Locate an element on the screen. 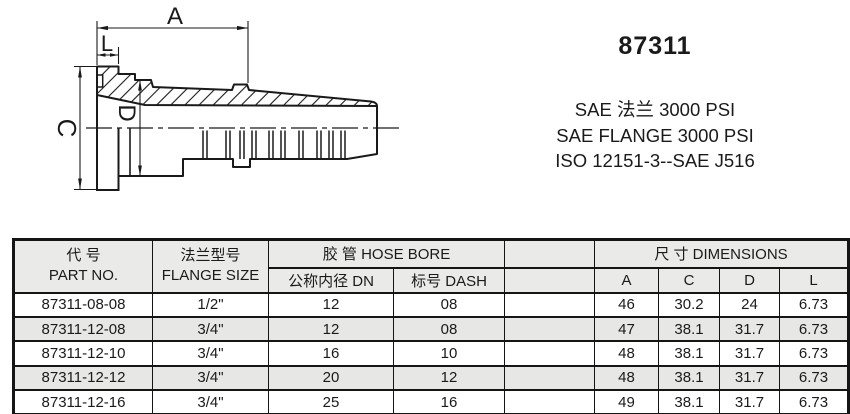 The height and width of the screenshot is (414, 850). table-row: 87311-12-10 3/4" 16 10 48 38.1 31.7 6.73 is located at coordinates (431, 353).